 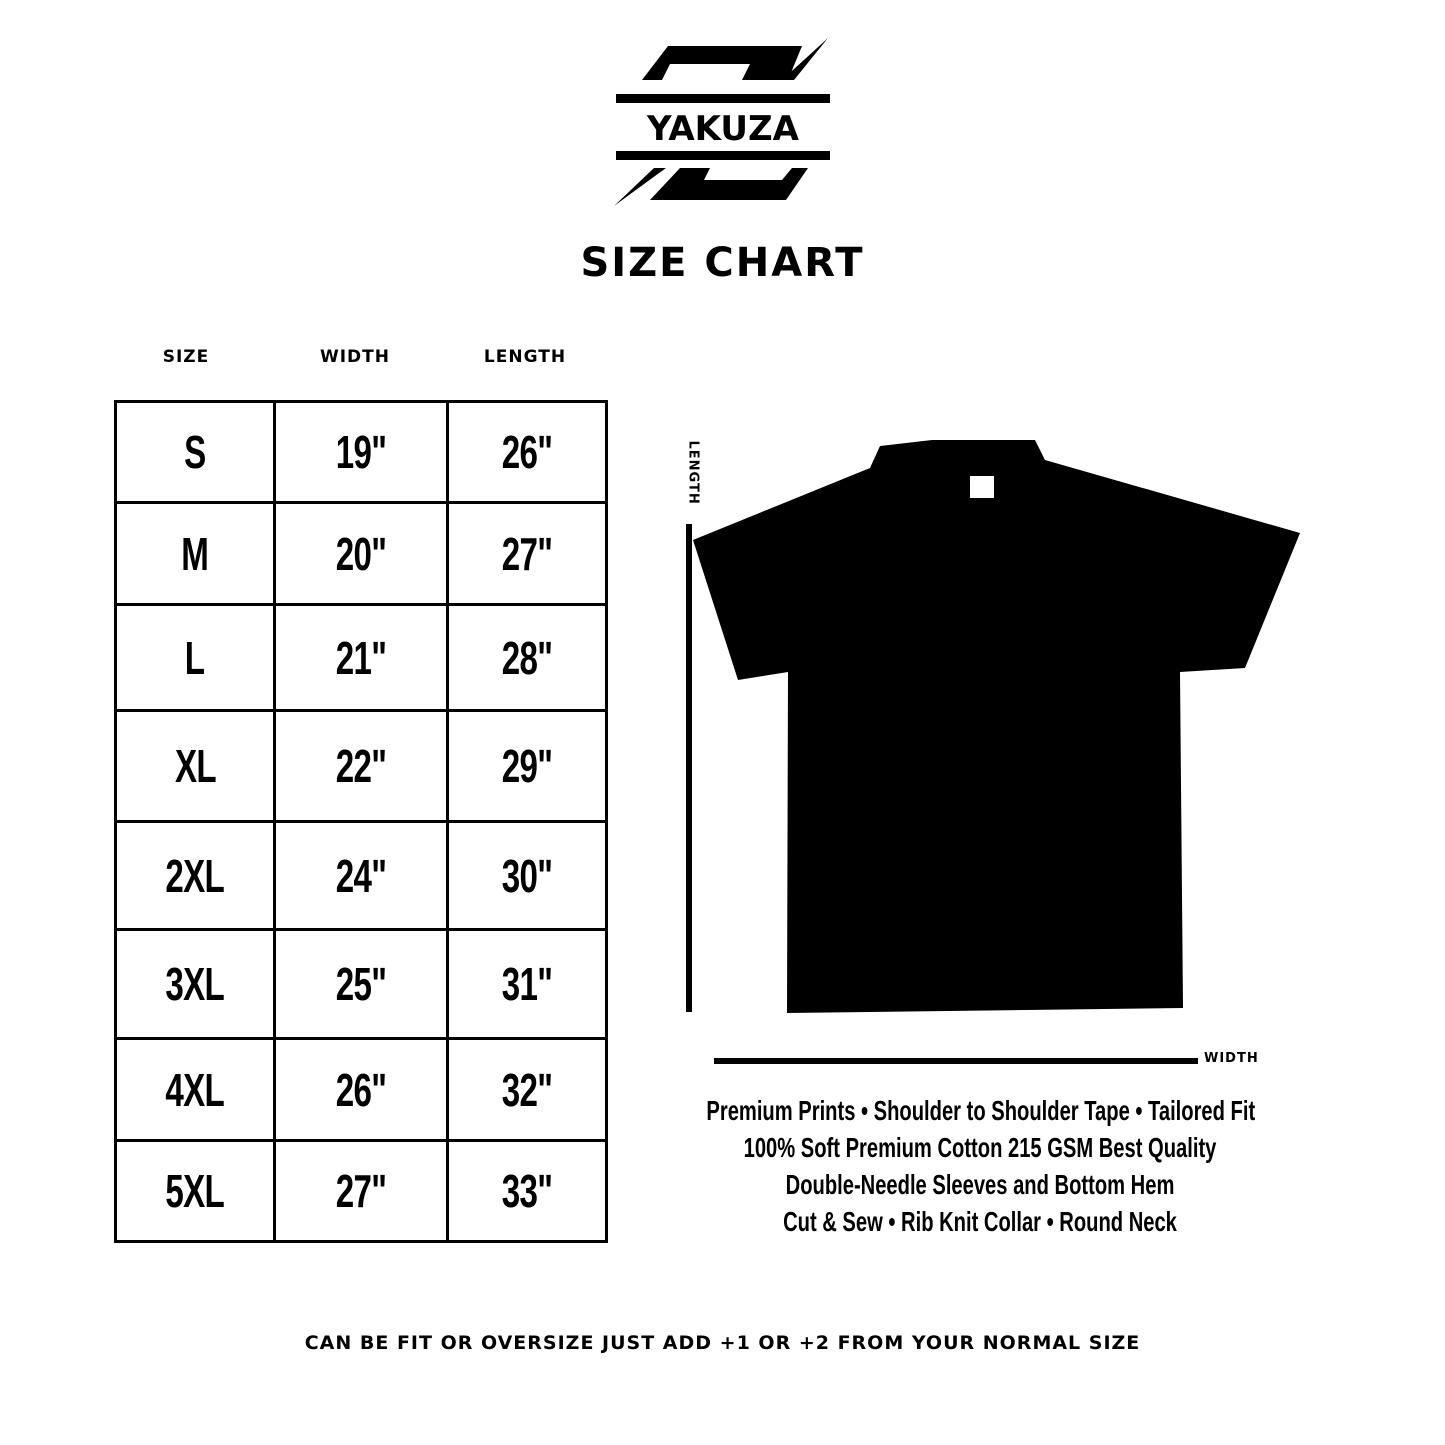 What do you see at coordinates (689, 768) in the screenshot?
I see `length-bar` at bounding box center [689, 768].